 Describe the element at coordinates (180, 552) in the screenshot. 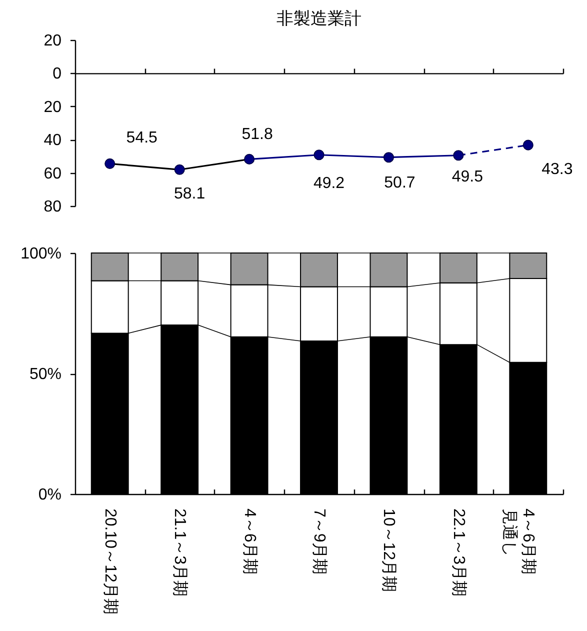

I see `x-tick-label: 21.1～3月期` at that location.